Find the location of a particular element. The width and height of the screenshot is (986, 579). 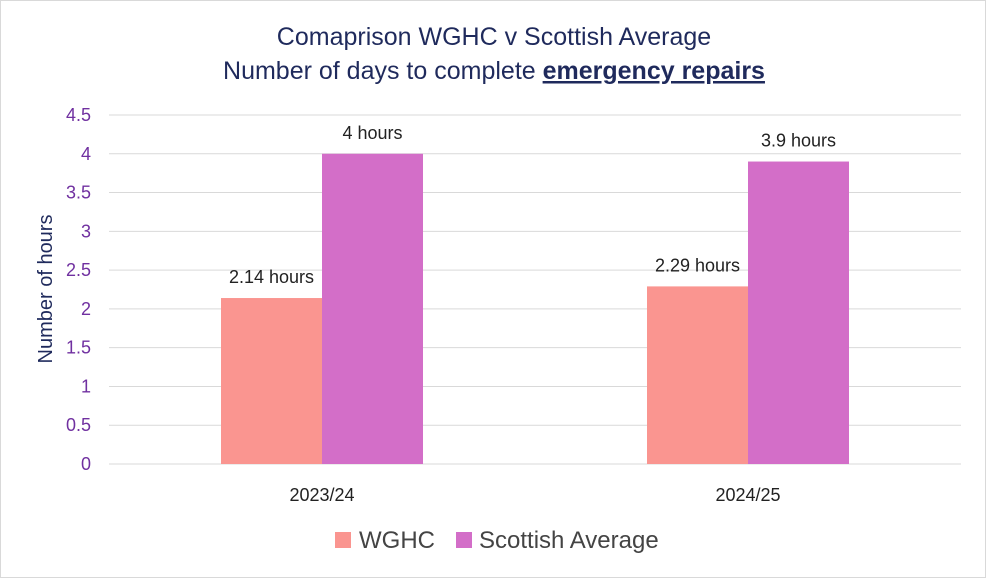

y-axis-ticks: 0 0.5 1 1.5 2 2.5 3 3.5 4 4.5 is located at coordinates (78, 289).